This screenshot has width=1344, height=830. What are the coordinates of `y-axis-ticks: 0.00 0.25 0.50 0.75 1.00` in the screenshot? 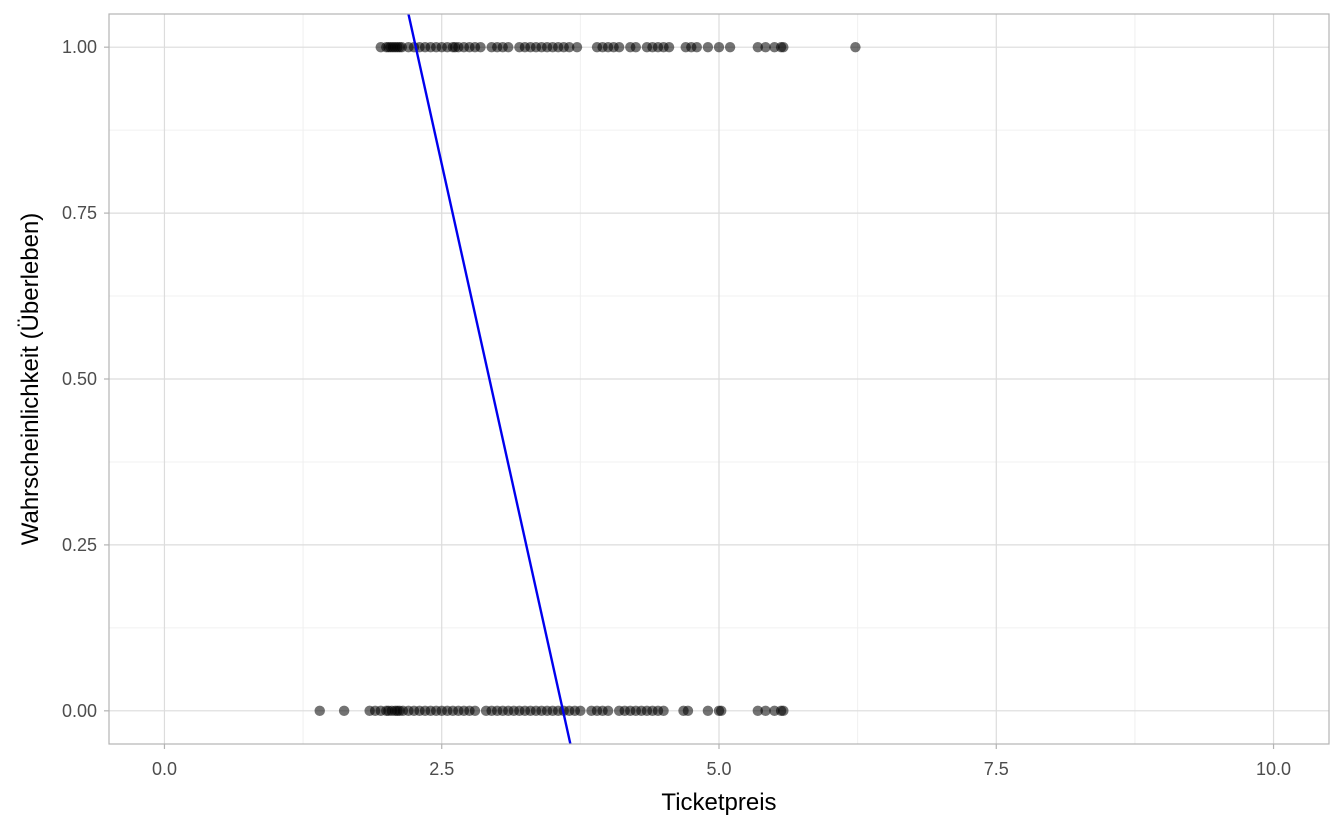 It's located at (85, 379).